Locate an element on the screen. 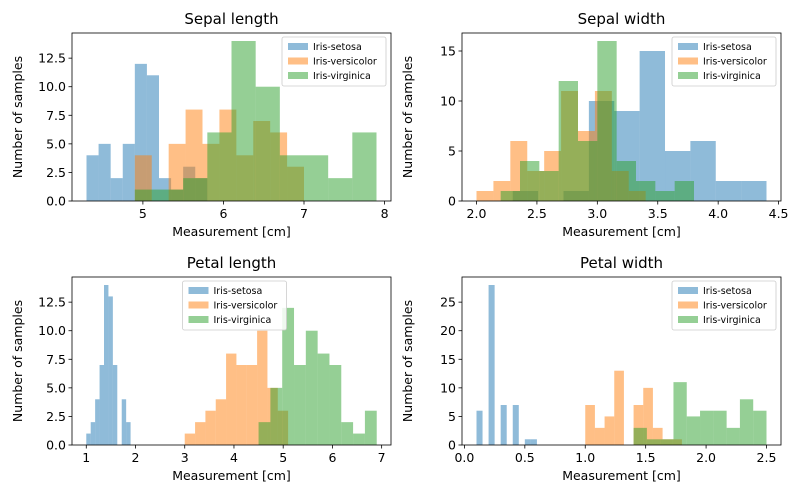  x-tick-label: 0.0 is located at coordinates (464, 457).